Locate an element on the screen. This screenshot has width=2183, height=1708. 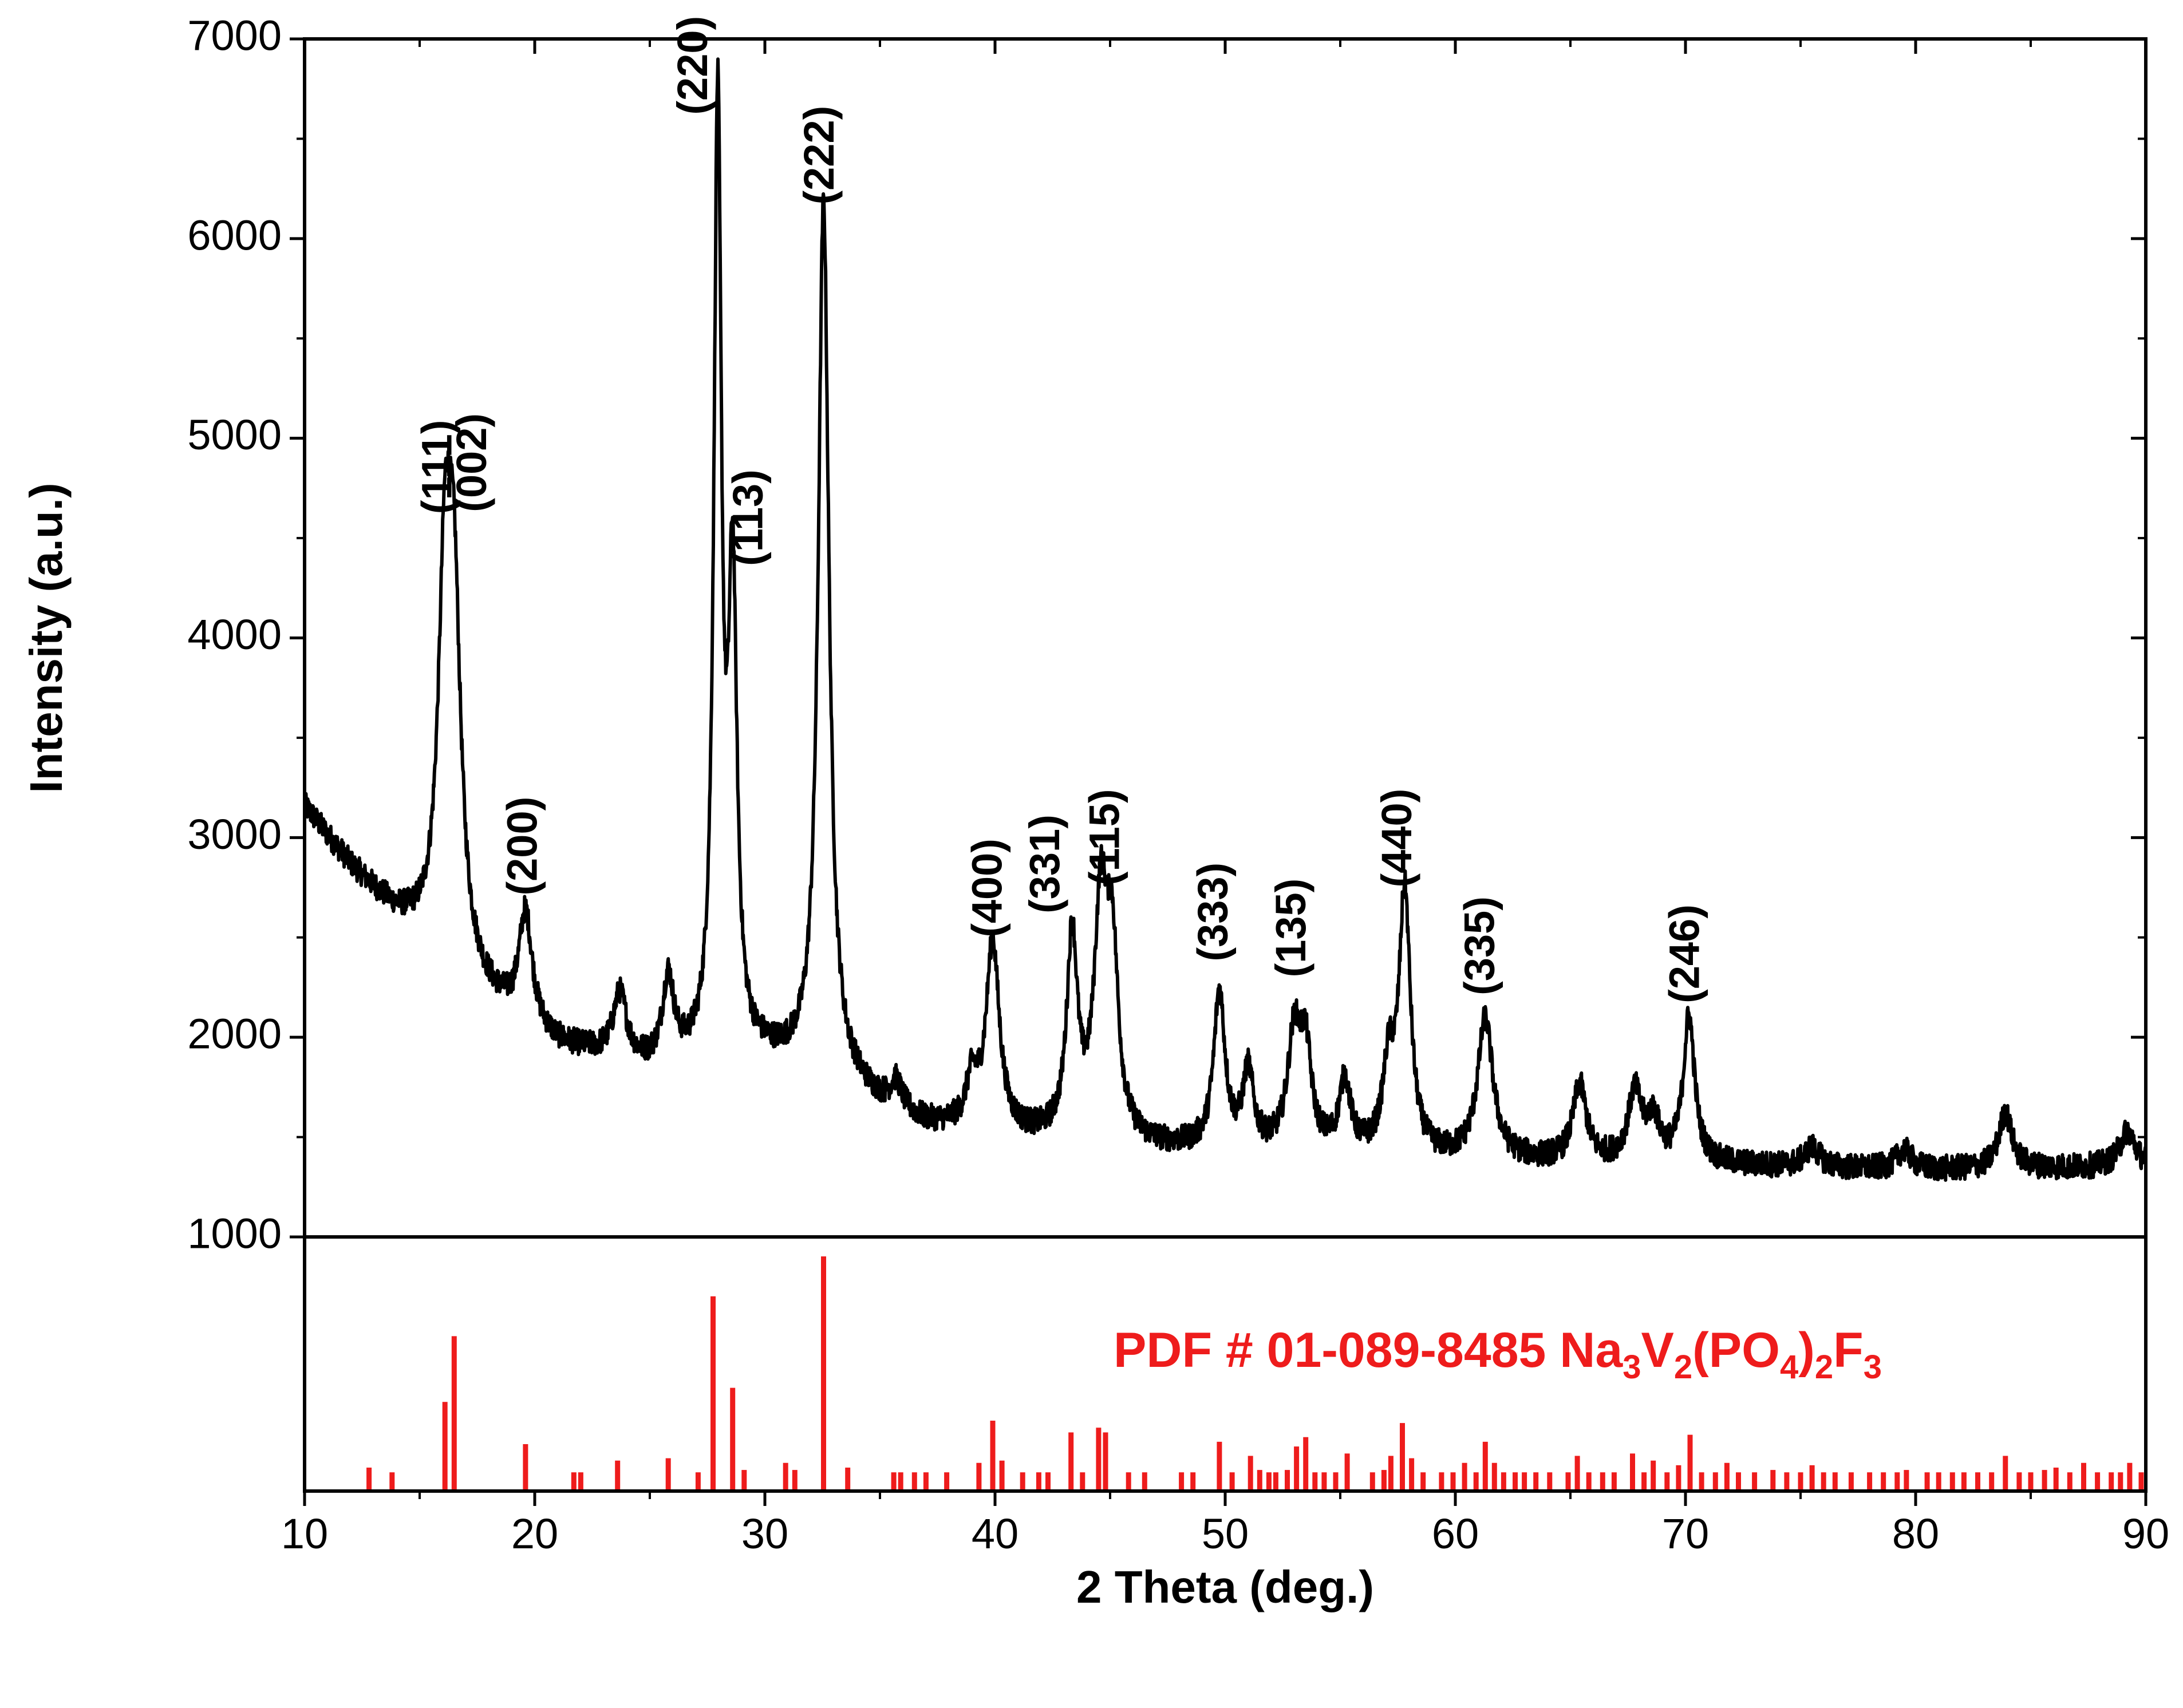
peak-label: (002) is located at coordinates (472, 463).